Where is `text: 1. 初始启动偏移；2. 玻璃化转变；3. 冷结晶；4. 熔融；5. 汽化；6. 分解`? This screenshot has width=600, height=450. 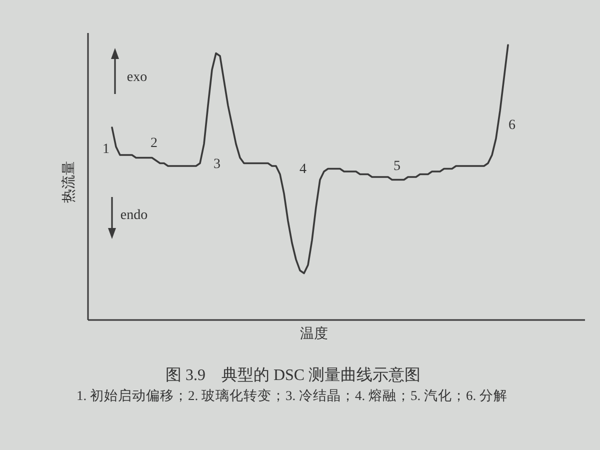
text: 1. 初始启动偏移；2. 玻璃化转变；3. 冷结晶；4. 熔融；5. 汽化；6. 分解 is located at coordinates (292, 395).